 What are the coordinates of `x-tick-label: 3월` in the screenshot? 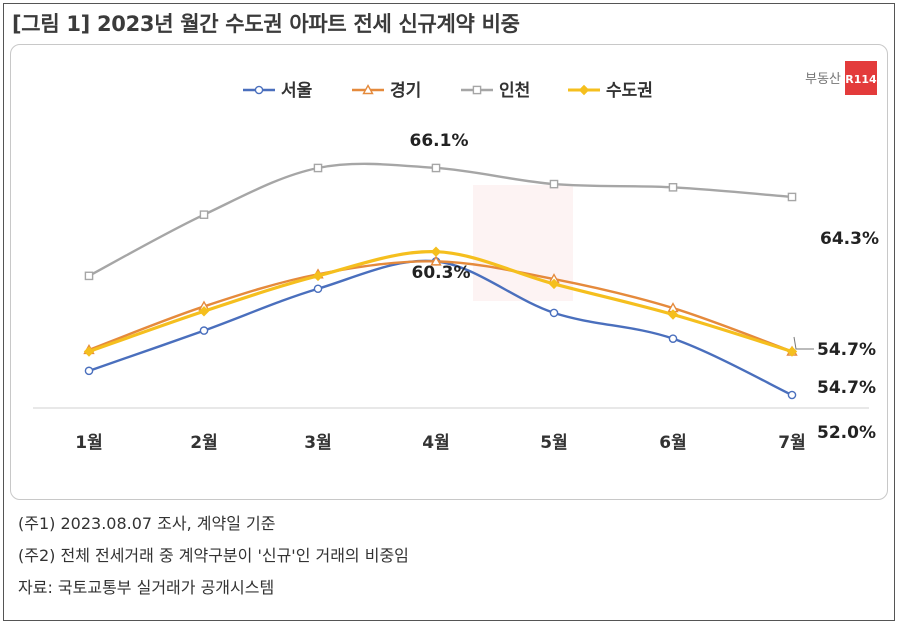 It's located at (317, 443).